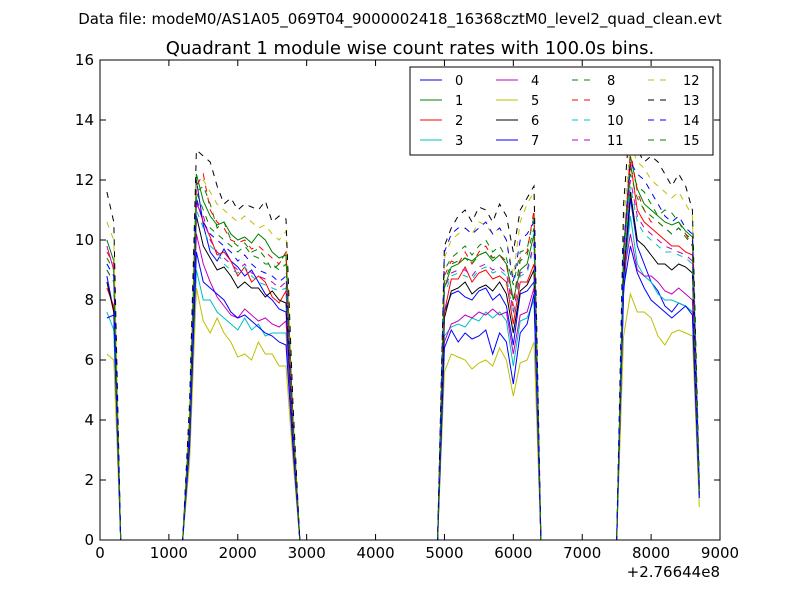 The image size is (800, 600). Describe the element at coordinates (238, 553) in the screenshot. I see `x-tick-label: 2000` at that location.